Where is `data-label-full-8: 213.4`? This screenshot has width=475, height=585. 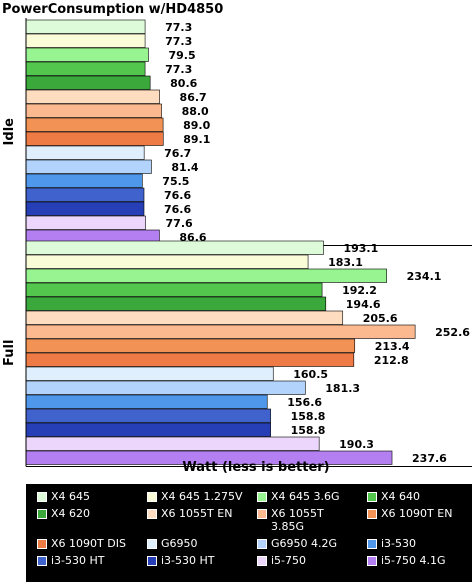 data-label-full-8: 213.4 is located at coordinates (392, 346).